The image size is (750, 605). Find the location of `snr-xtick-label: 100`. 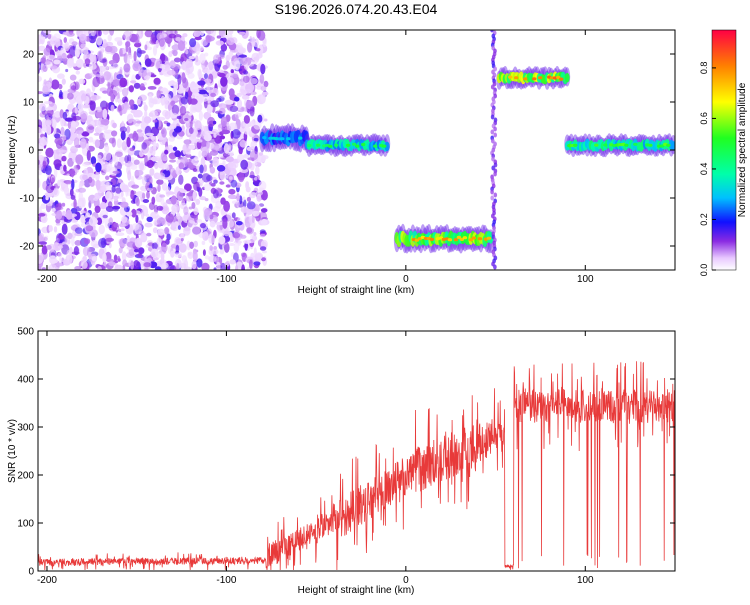

snr-xtick-label: 100 is located at coordinates (585, 580).